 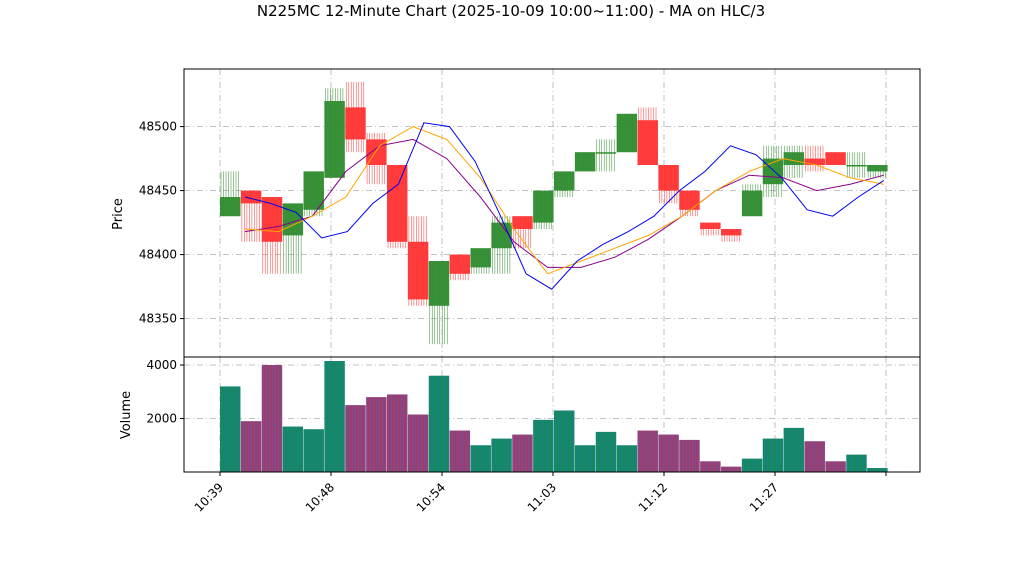 What do you see at coordinates (158, 319) in the screenshot?
I see `price-tick-label: 48350` at bounding box center [158, 319].